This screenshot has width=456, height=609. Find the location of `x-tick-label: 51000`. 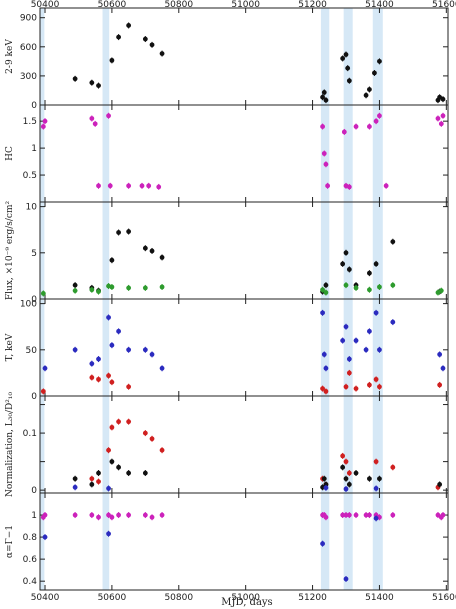

x-tick-label: 51000 is located at coordinates (245, 598).